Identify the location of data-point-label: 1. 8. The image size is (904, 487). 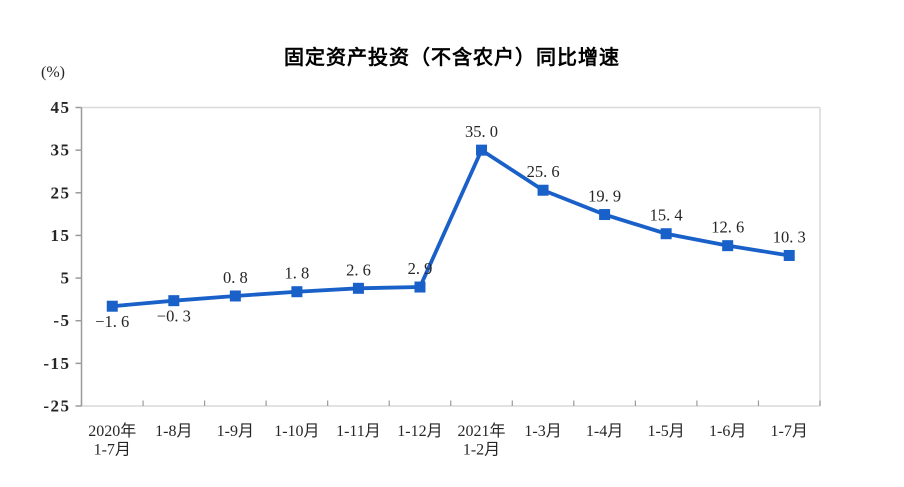
(297, 273).